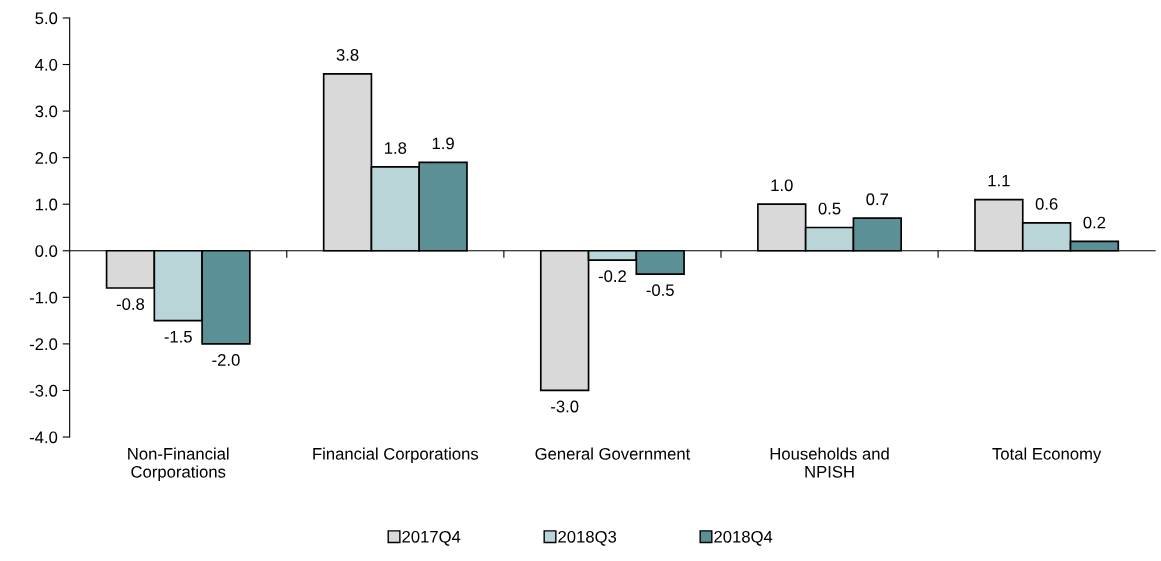 The image size is (1161, 561). What do you see at coordinates (130, 304) in the screenshot?
I see `data-label: -0.8` at bounding box center [130, 304].